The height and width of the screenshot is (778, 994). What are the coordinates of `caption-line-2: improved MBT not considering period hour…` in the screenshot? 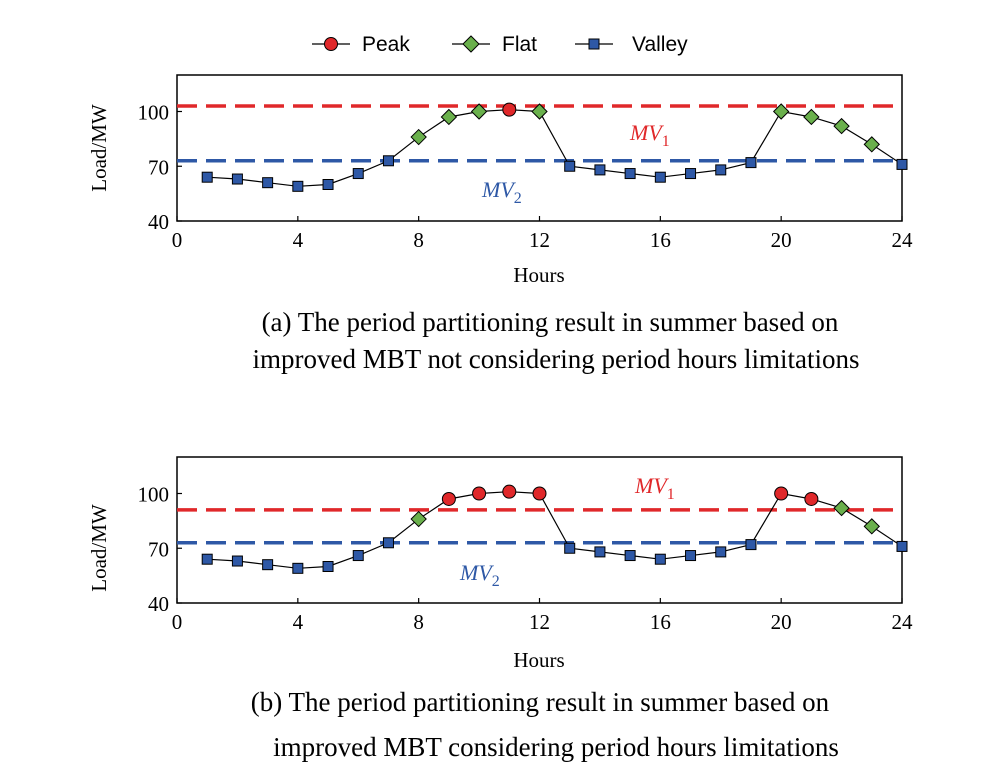 It's located at (556, 359).